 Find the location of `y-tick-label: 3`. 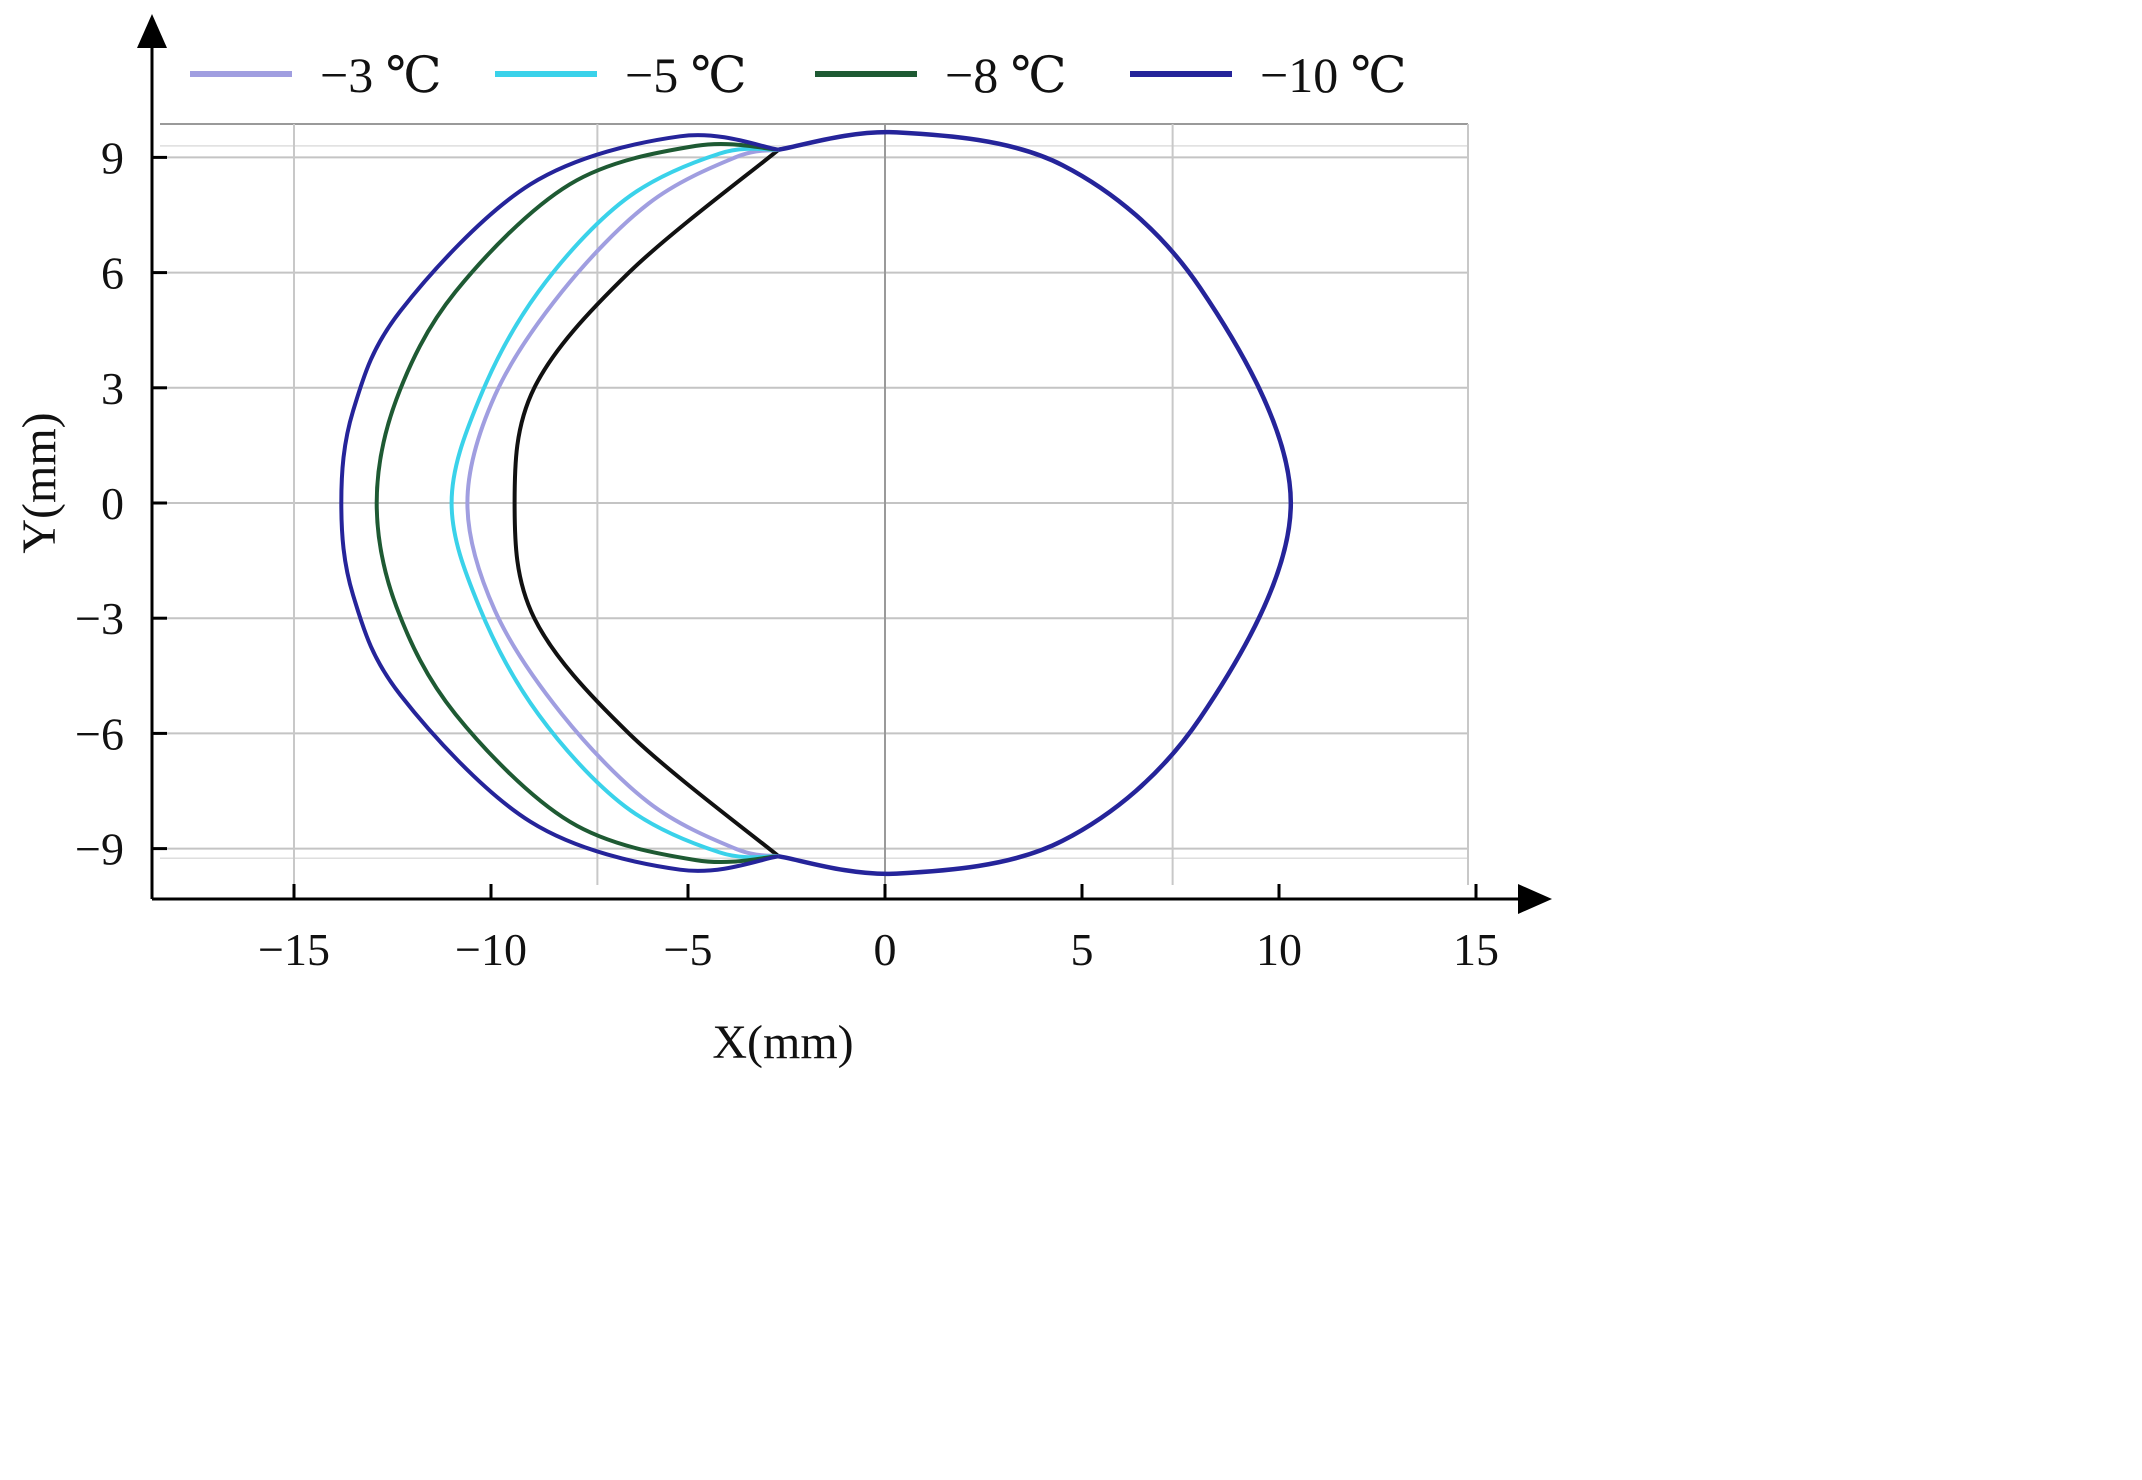

y-tick-label: 3 is located at coordinates (112, 388).